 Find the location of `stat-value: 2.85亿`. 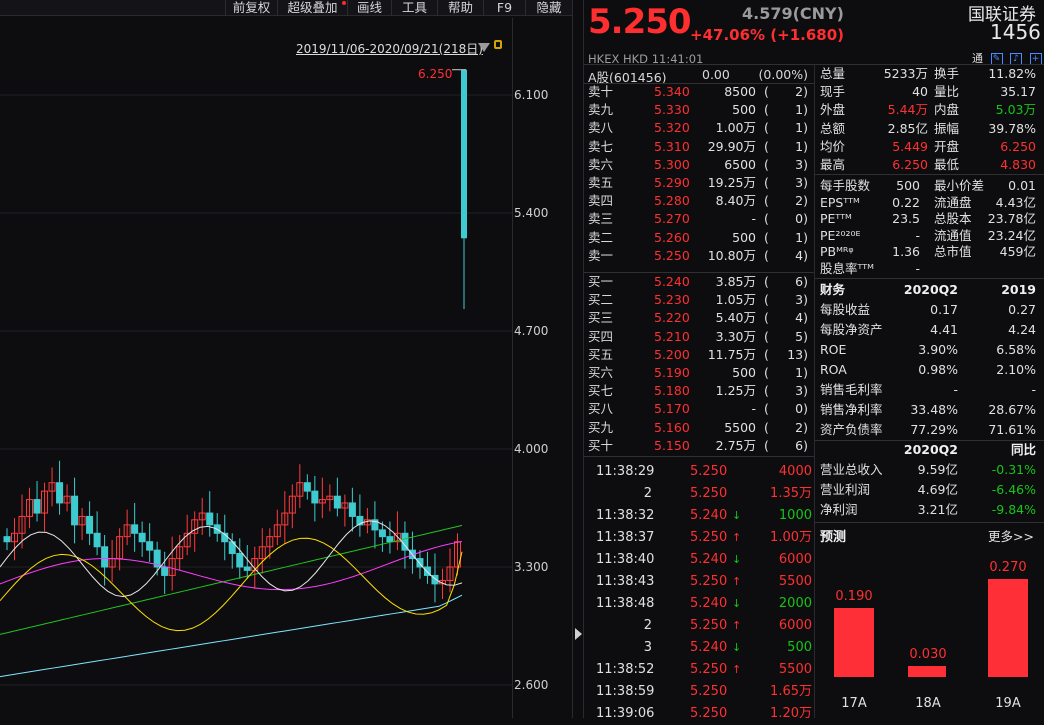

stat-value: 2.85亿 is located at coordinates (908, 129).